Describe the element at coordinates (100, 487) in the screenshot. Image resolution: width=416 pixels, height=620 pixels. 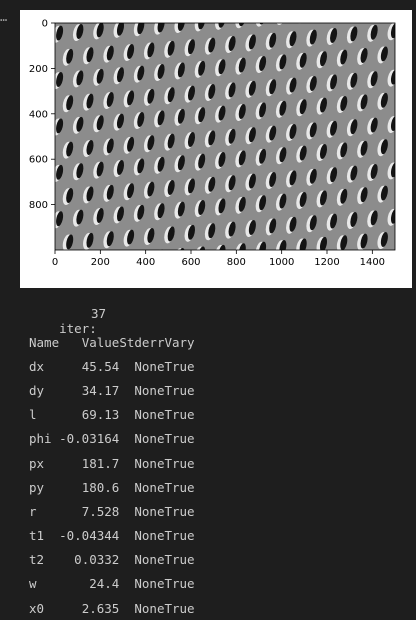
I see `param-value: 180.6` at that location.